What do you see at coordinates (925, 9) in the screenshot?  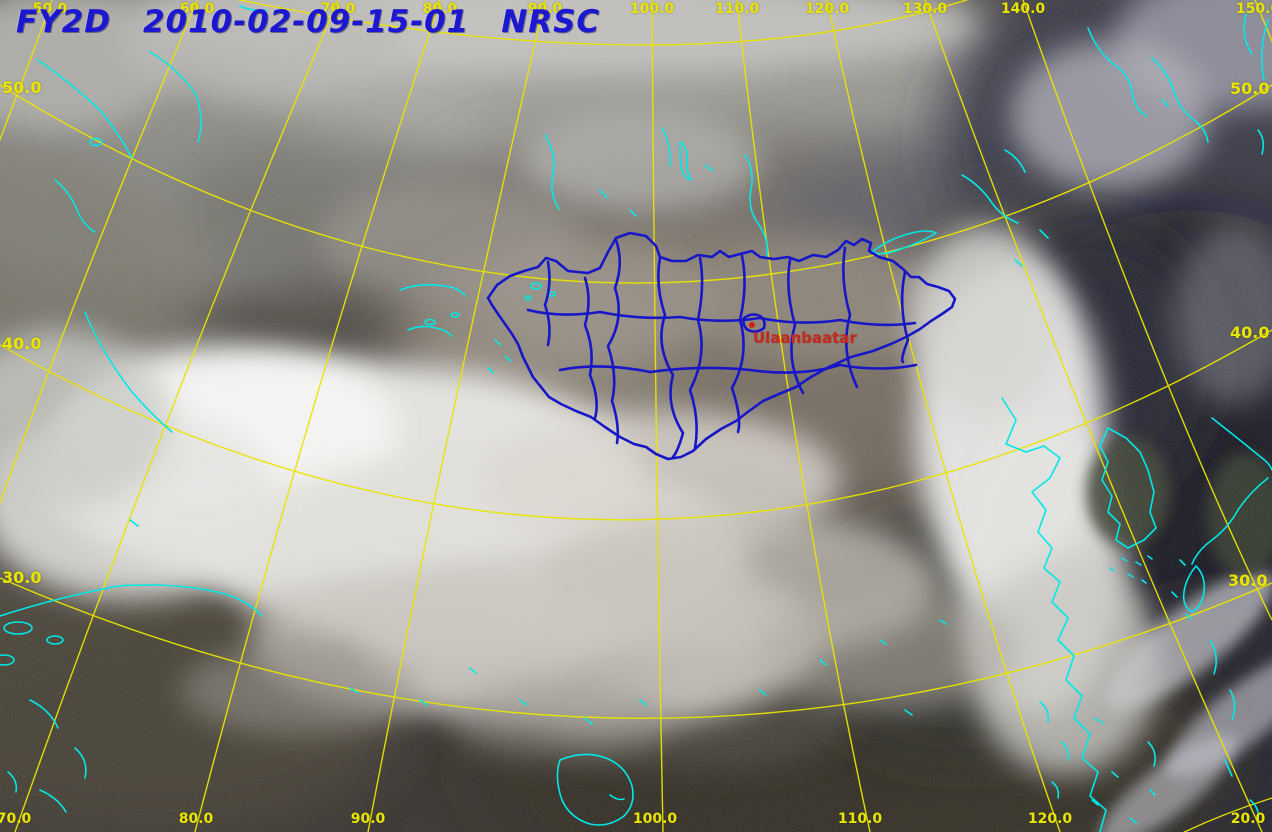 I see `lon-label-top-8: 130.0` at bounding box center [925, 9].